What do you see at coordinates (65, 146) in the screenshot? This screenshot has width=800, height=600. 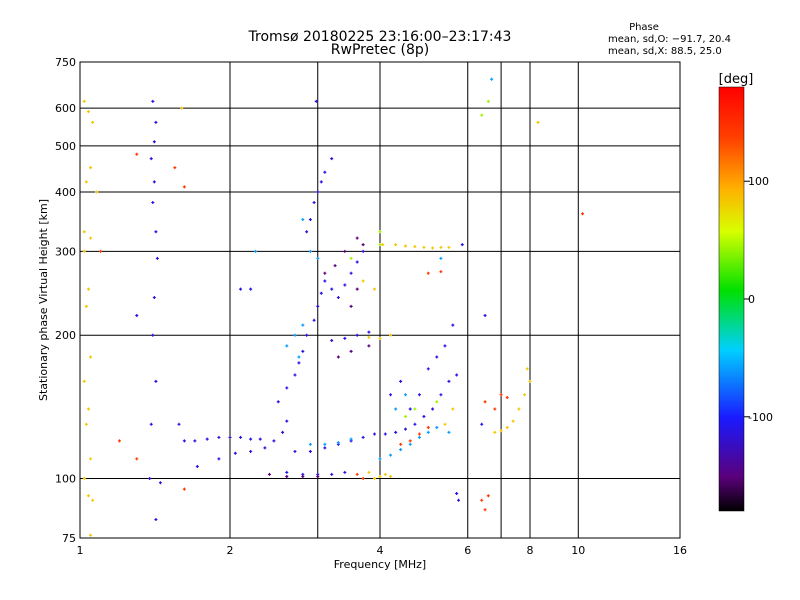 I see `y-tick-label: 500` at bounding box center [65, 146].